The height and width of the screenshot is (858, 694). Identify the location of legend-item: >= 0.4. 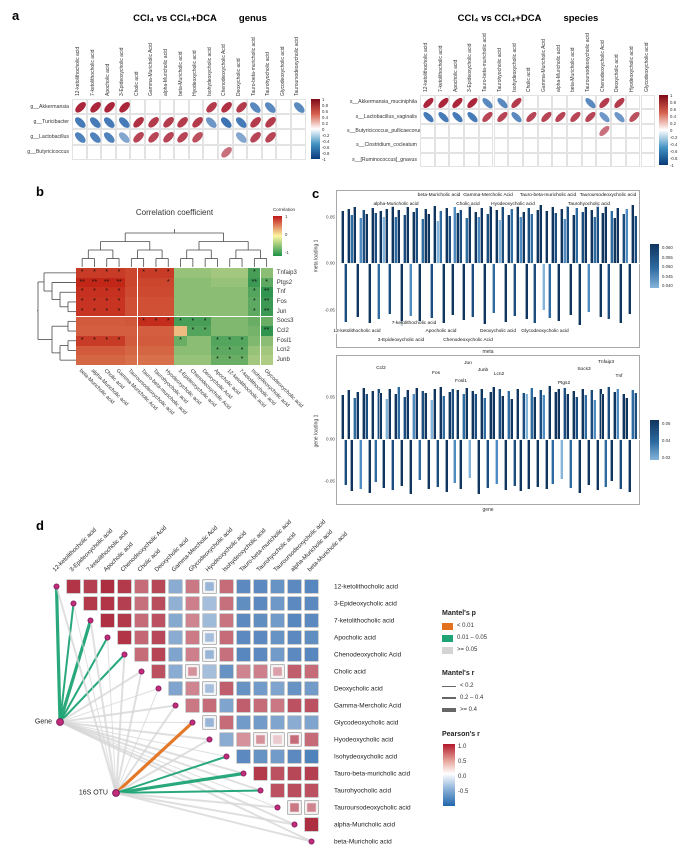
(462, 710).